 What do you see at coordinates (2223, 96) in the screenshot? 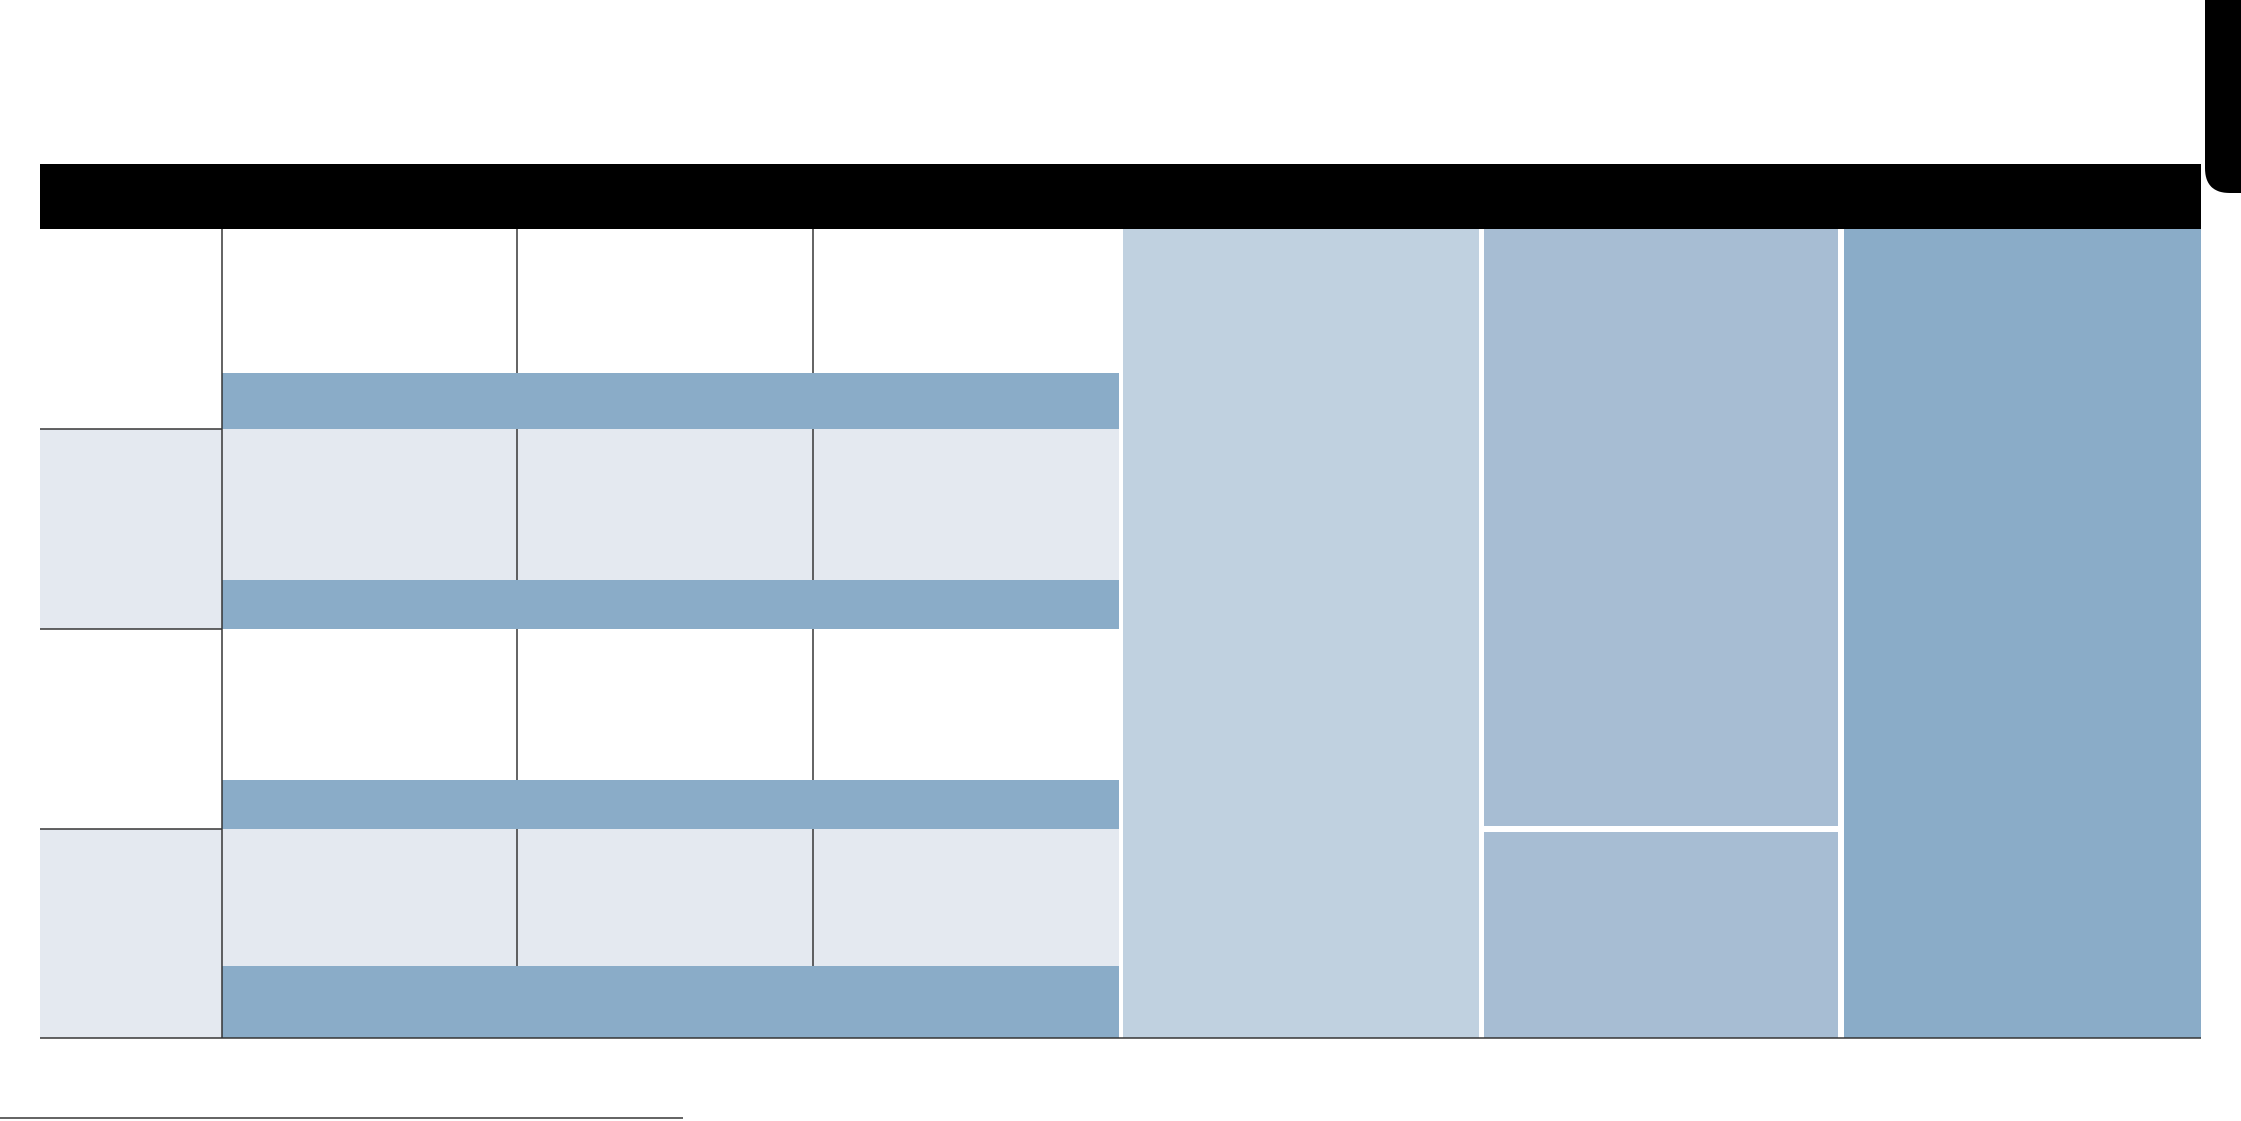
I see `side-tab` at bounding box center [2223, 96].